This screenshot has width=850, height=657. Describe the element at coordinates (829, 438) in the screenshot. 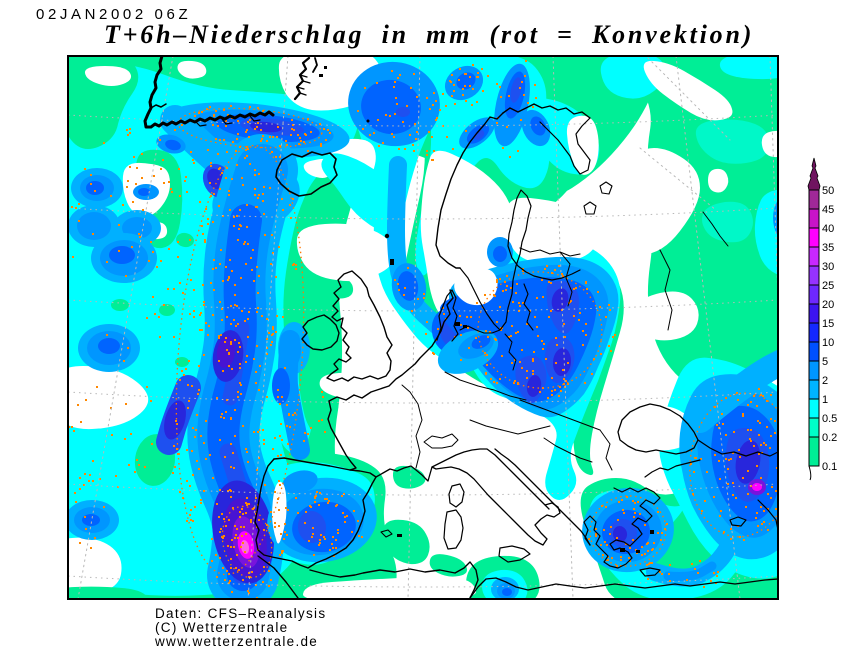

I see `svg-text: 0.2` at that location.